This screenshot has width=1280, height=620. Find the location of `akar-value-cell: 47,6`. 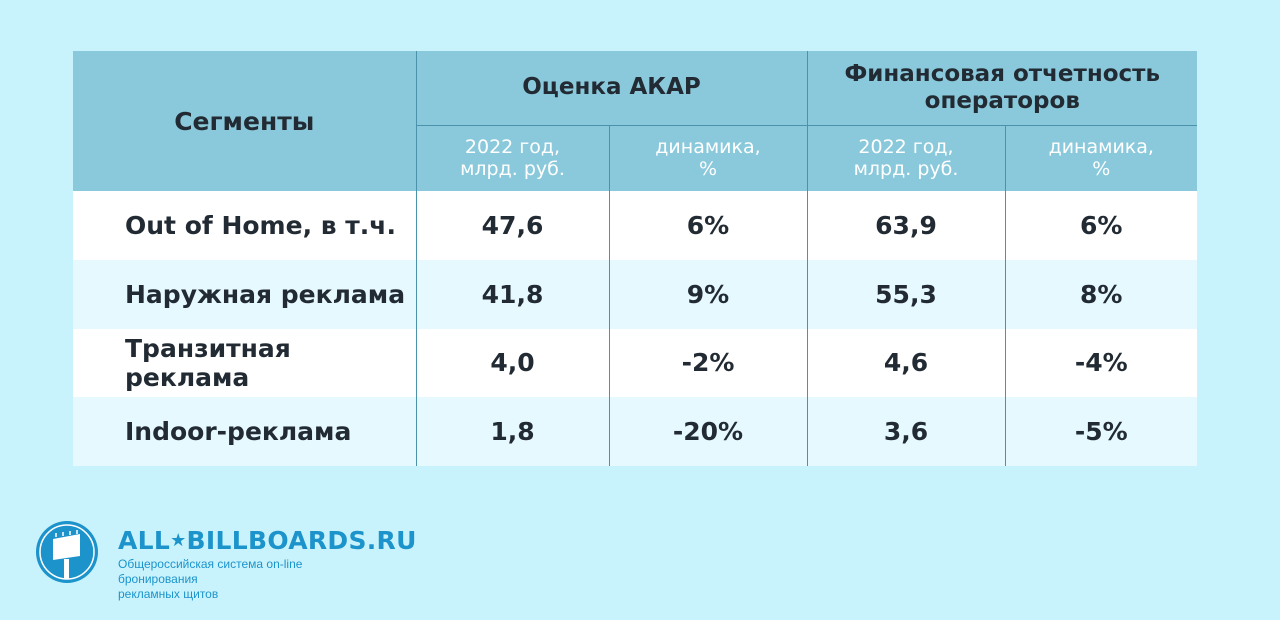

akar-value-cell: 47,6 is located at coordinates (512, 225).